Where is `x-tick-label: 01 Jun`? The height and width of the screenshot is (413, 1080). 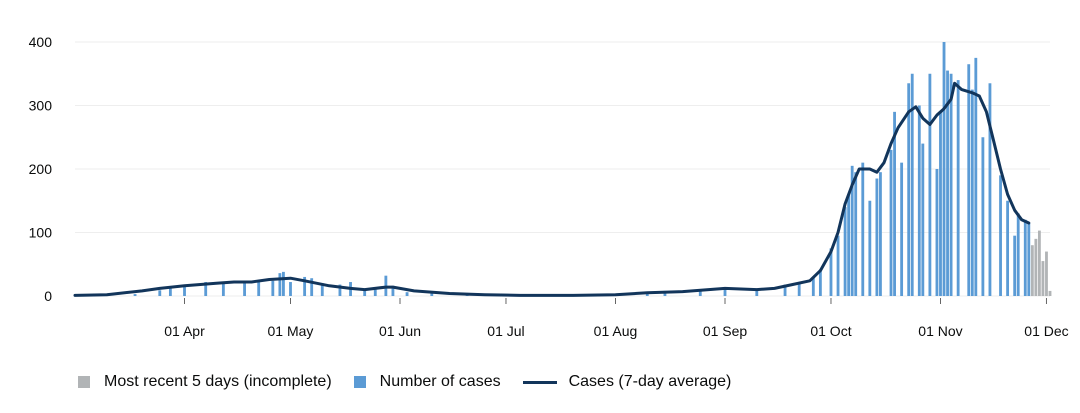 x-tick-label: 01 Jun is located at coordinates (400, 331).